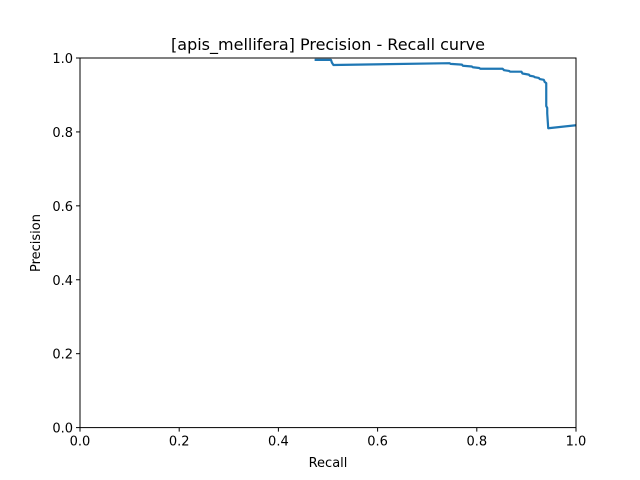 Image resolution: width=640 pixels, height=480 pixels. Describe the element at coordinates (62, 133) in the screenshot. I see `y-tick-label: 0.8` at that location.